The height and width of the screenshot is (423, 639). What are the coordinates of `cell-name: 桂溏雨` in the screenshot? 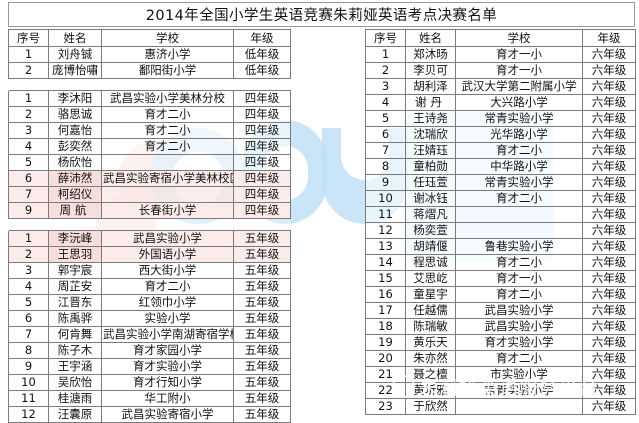 It's located at (75, 398).